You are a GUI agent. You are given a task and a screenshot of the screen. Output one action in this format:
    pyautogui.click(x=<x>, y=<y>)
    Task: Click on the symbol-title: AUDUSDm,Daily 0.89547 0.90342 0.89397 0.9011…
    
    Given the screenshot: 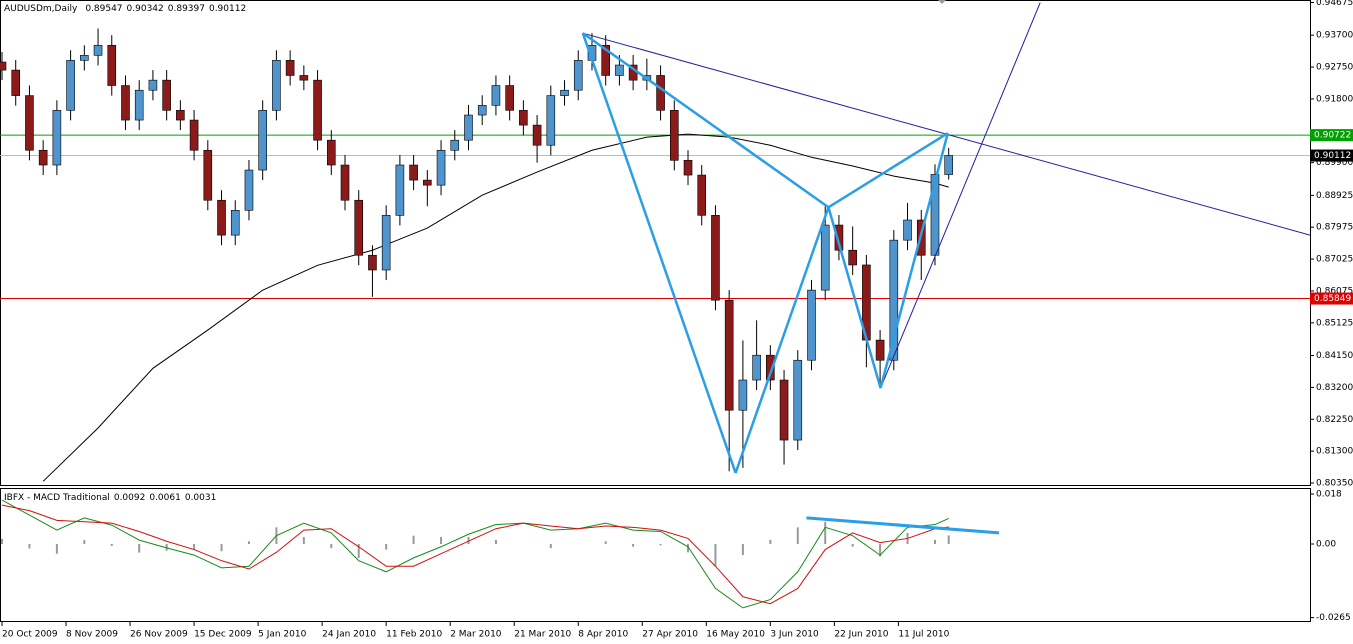 What is the action you would take?
    pyautogui.click(x=125, y=9)
    